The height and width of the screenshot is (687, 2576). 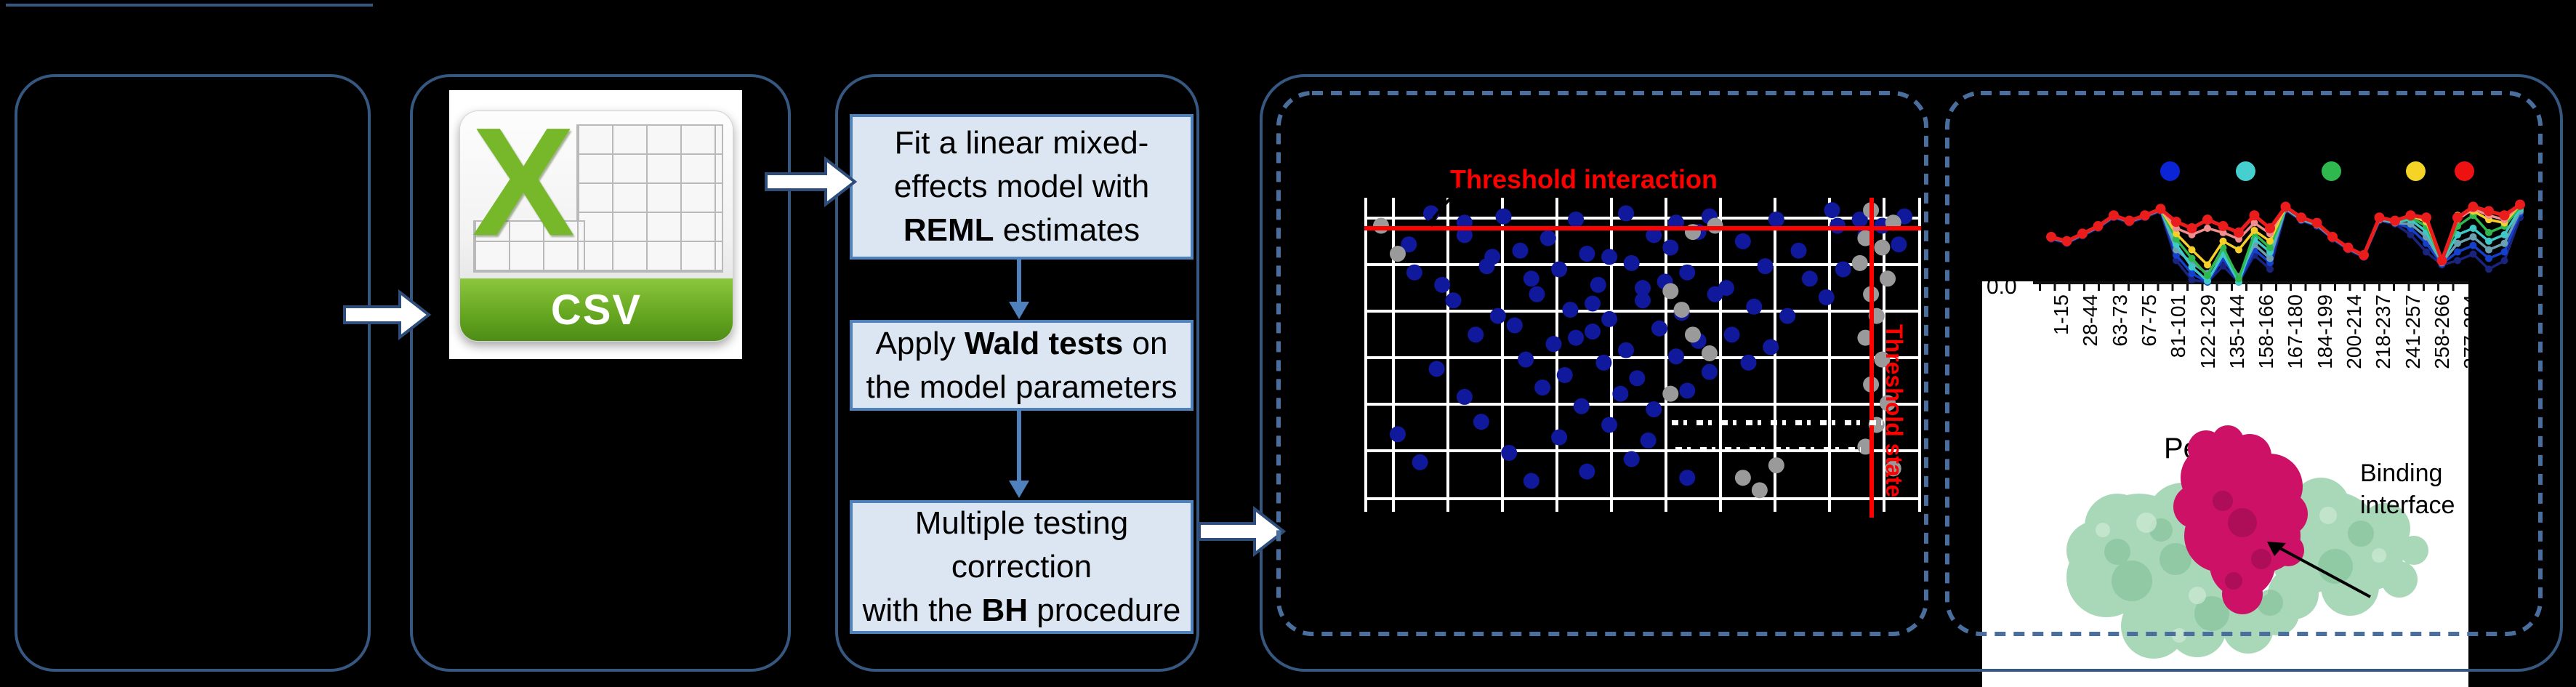 What do you see at coordinates (1021, 143) in the screenshot?
I see `flow-step-1-line1: Fit a linear mixed-` at bounding box center [1021, 143].